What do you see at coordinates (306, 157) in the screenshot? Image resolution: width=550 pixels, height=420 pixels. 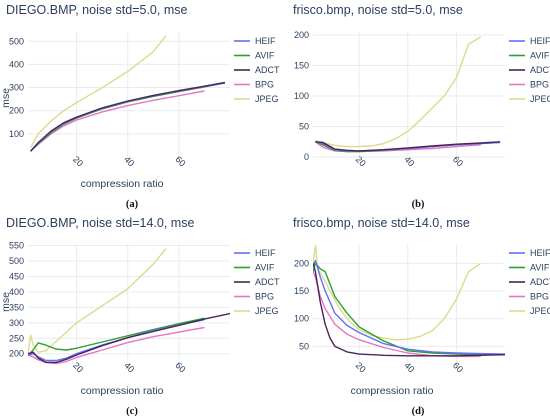 I see `y-tick-label: 0` at bounding box center [306, 157].